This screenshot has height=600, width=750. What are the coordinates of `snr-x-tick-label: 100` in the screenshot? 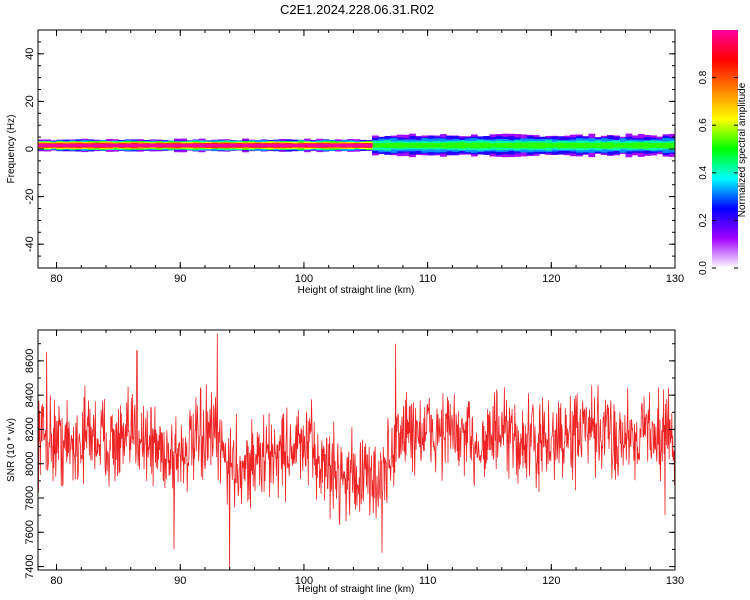 It's located at (304, 581).